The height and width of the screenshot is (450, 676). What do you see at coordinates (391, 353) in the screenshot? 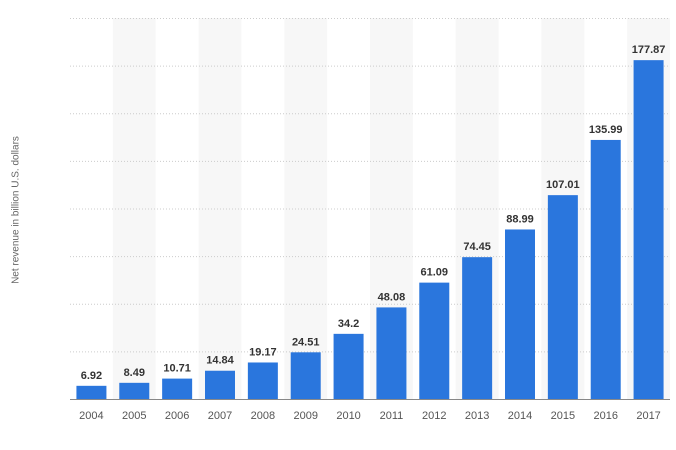
I see `bar-2011` at bounding box center [391, 353].